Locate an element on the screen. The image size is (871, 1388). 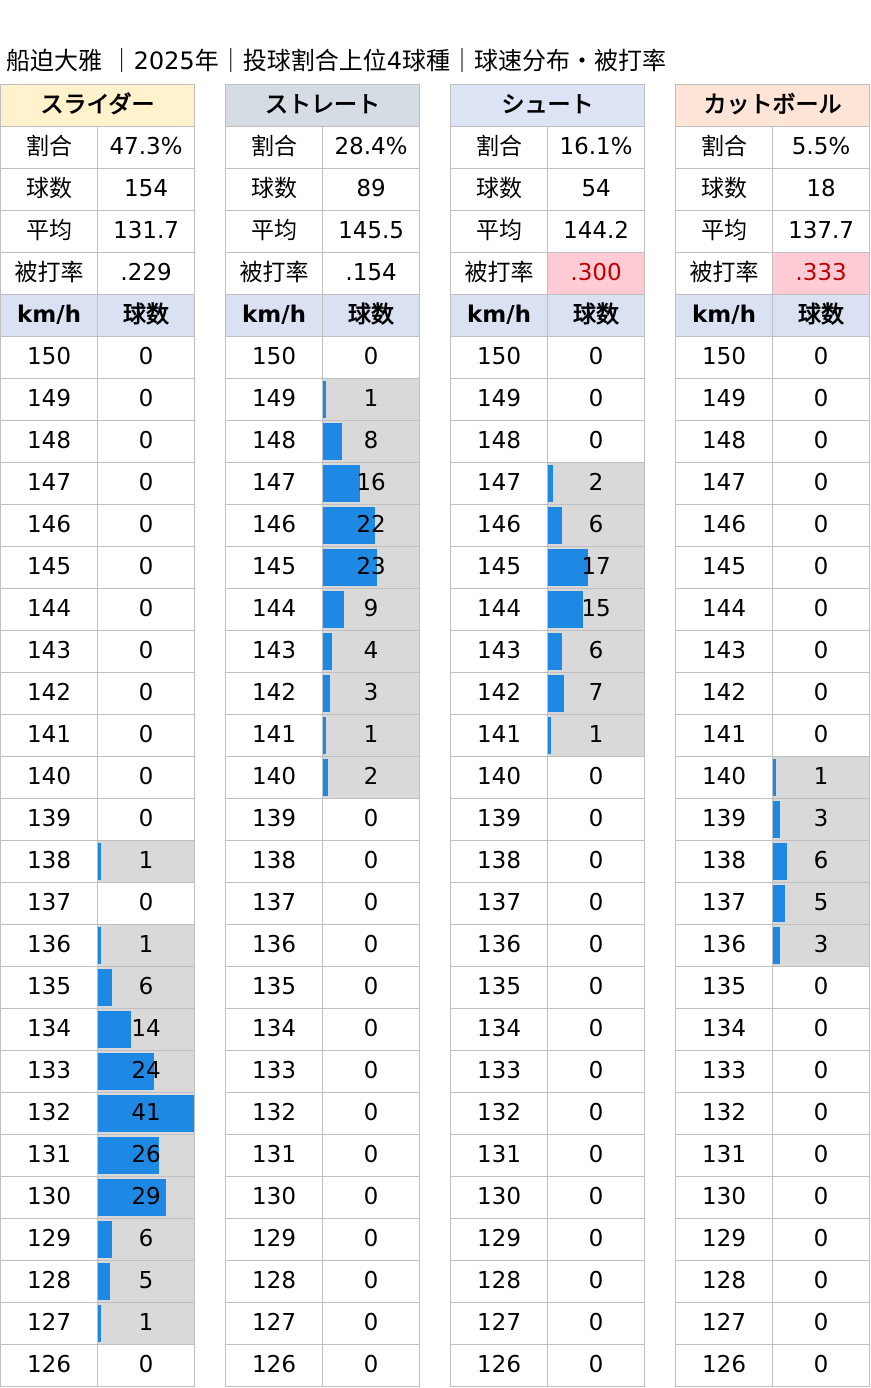
bar-label: 7 is located at coordinates (596, 693).